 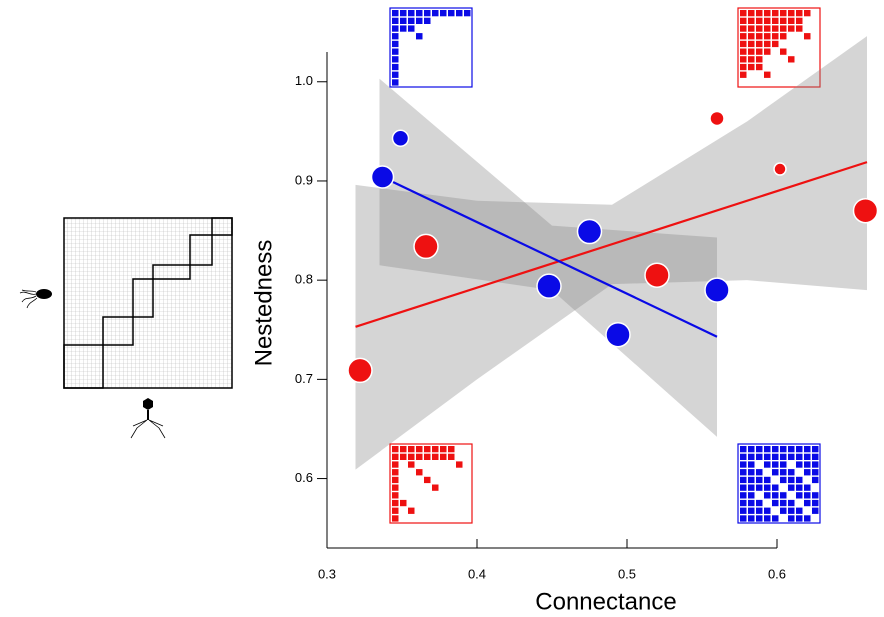 What do you see at coordinates (431, 483) in the screenshot?
I see `inset-frame` at bounding box center [431, 483].